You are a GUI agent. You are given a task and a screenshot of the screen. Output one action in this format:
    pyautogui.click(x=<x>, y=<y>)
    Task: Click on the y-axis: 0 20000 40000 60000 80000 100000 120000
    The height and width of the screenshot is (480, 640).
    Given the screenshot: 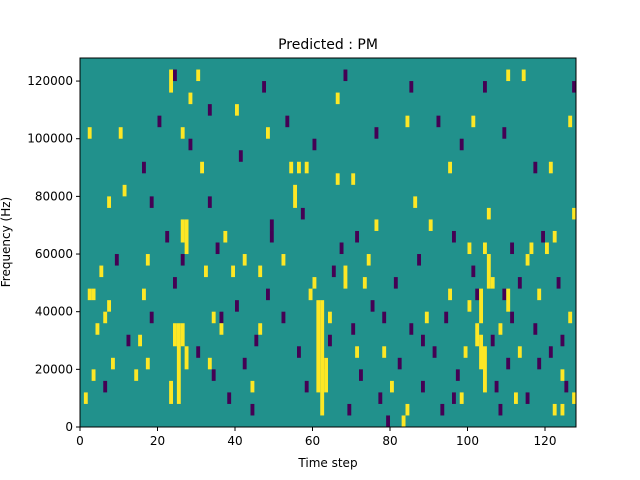 What is the action you would take?
    pyautogui.click(x=53, y=254)
    